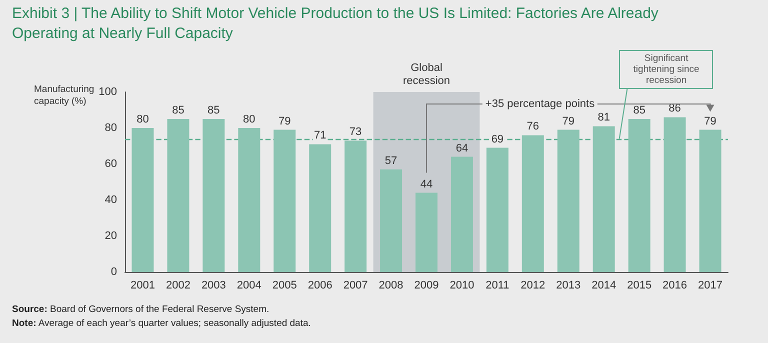 The image size is (768, 343). I want to click on x-tick-label: 2015, so click(639, 286).